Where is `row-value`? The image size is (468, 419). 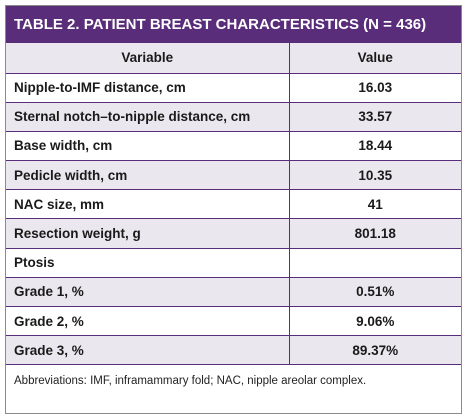 row-value is located at coordinates (375, 263).